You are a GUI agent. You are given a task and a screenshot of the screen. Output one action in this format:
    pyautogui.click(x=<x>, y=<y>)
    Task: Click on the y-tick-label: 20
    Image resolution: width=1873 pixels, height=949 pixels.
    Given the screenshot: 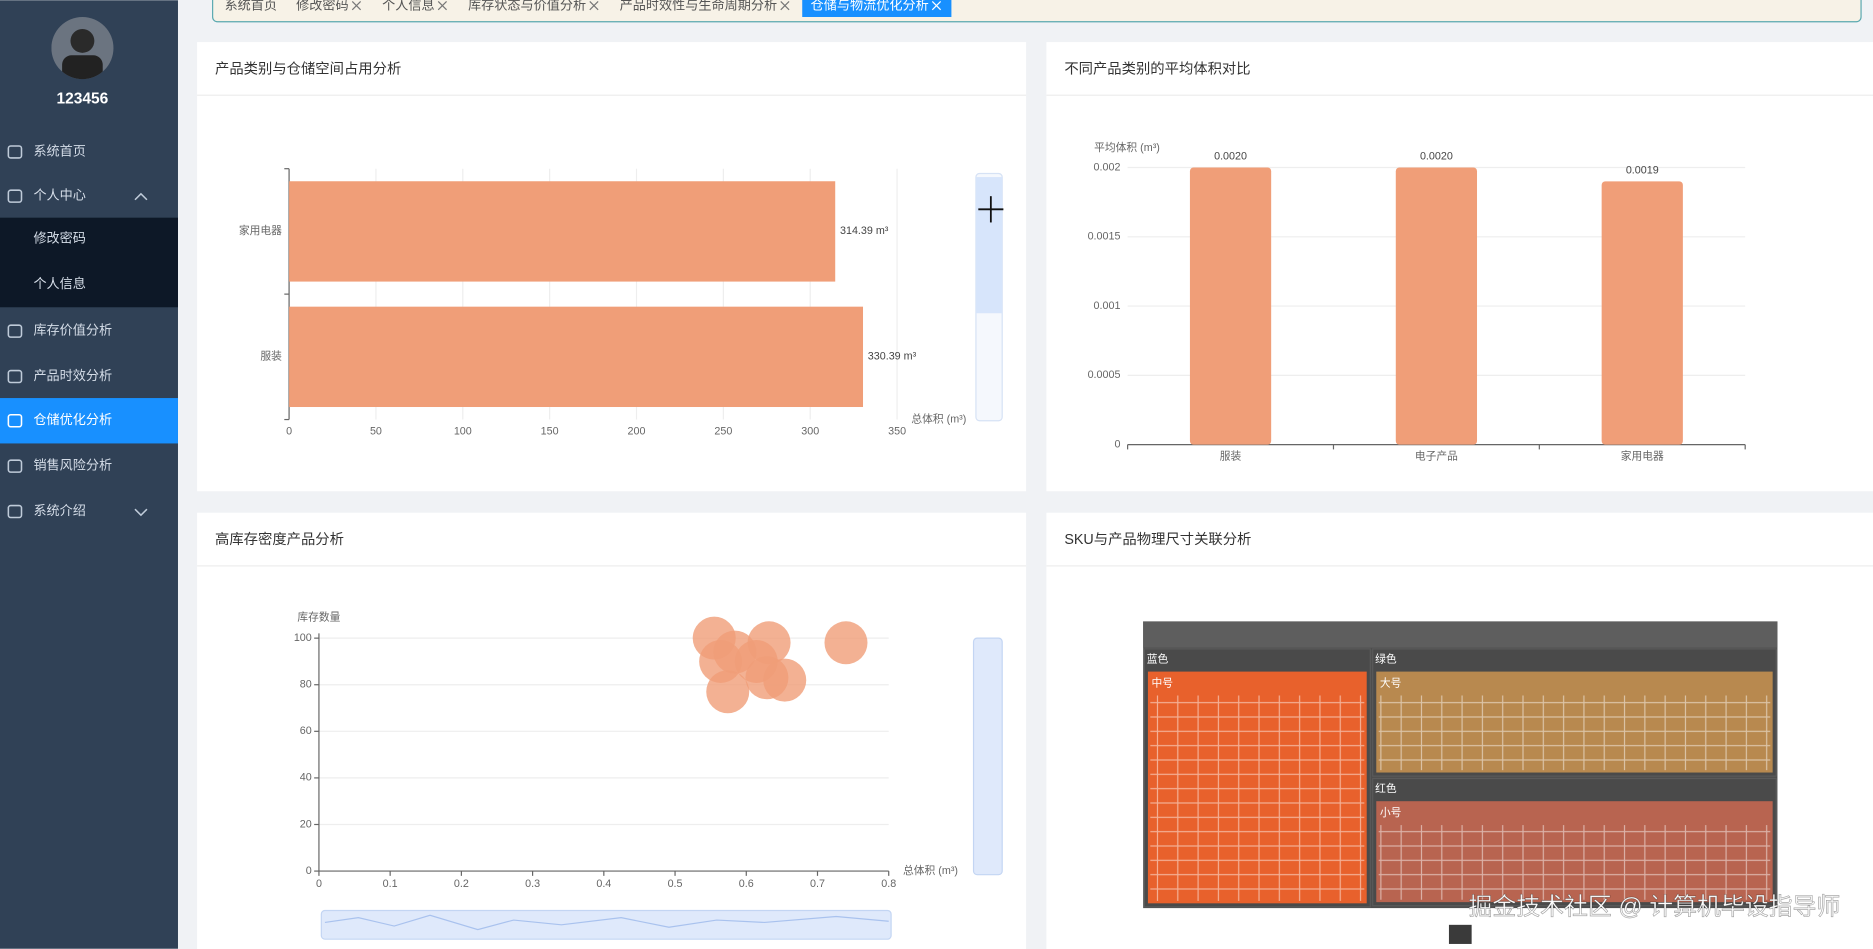 What is the action you would take?
    pyautogui.click(x=306, y=824)
    